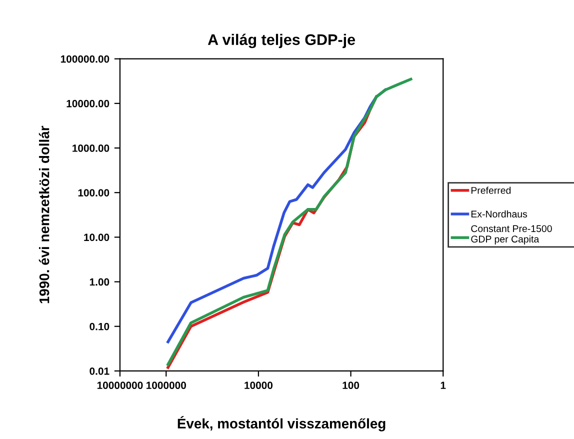 This screenshot has width=574, height=439. What do you see at coordinates (94, 192) in the screenshot?
I see `y-tick-label: 100.00` at bounding box center [94, 192].